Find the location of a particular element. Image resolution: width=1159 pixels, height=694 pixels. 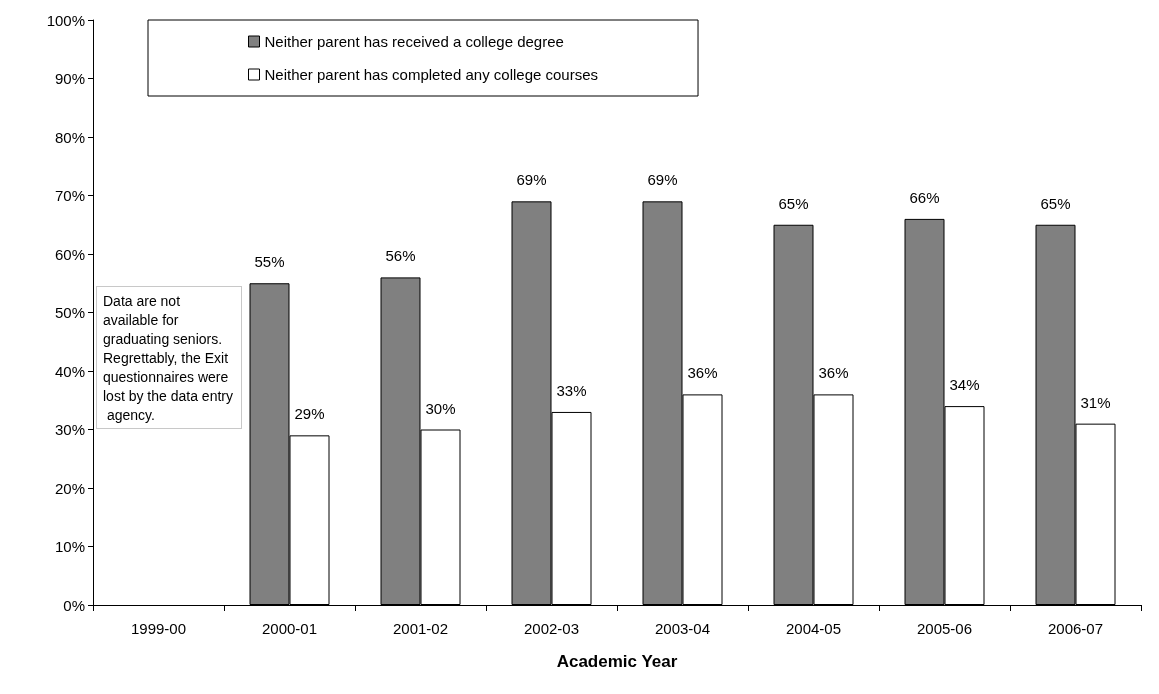

x-tick-label: 2003-04 is located at coordinates (682, 628).